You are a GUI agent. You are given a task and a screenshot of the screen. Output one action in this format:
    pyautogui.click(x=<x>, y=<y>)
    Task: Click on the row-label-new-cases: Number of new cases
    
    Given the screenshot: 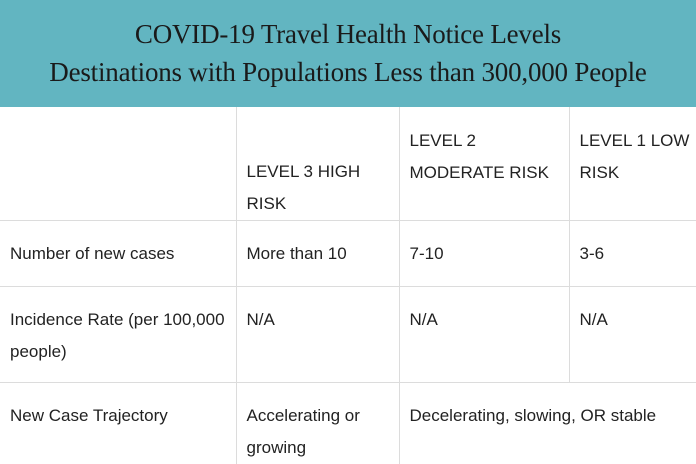 What is the action you would take?
    pyautogui.click(x=118, y=253)
    